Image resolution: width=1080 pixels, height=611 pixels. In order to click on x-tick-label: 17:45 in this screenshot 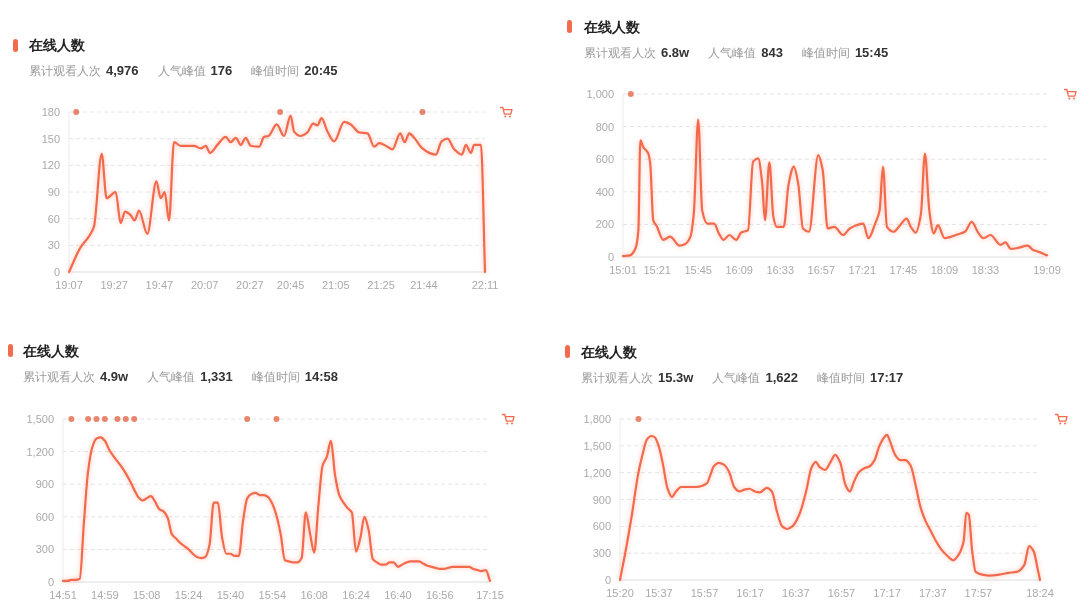, I will do `click(903, 270)`.